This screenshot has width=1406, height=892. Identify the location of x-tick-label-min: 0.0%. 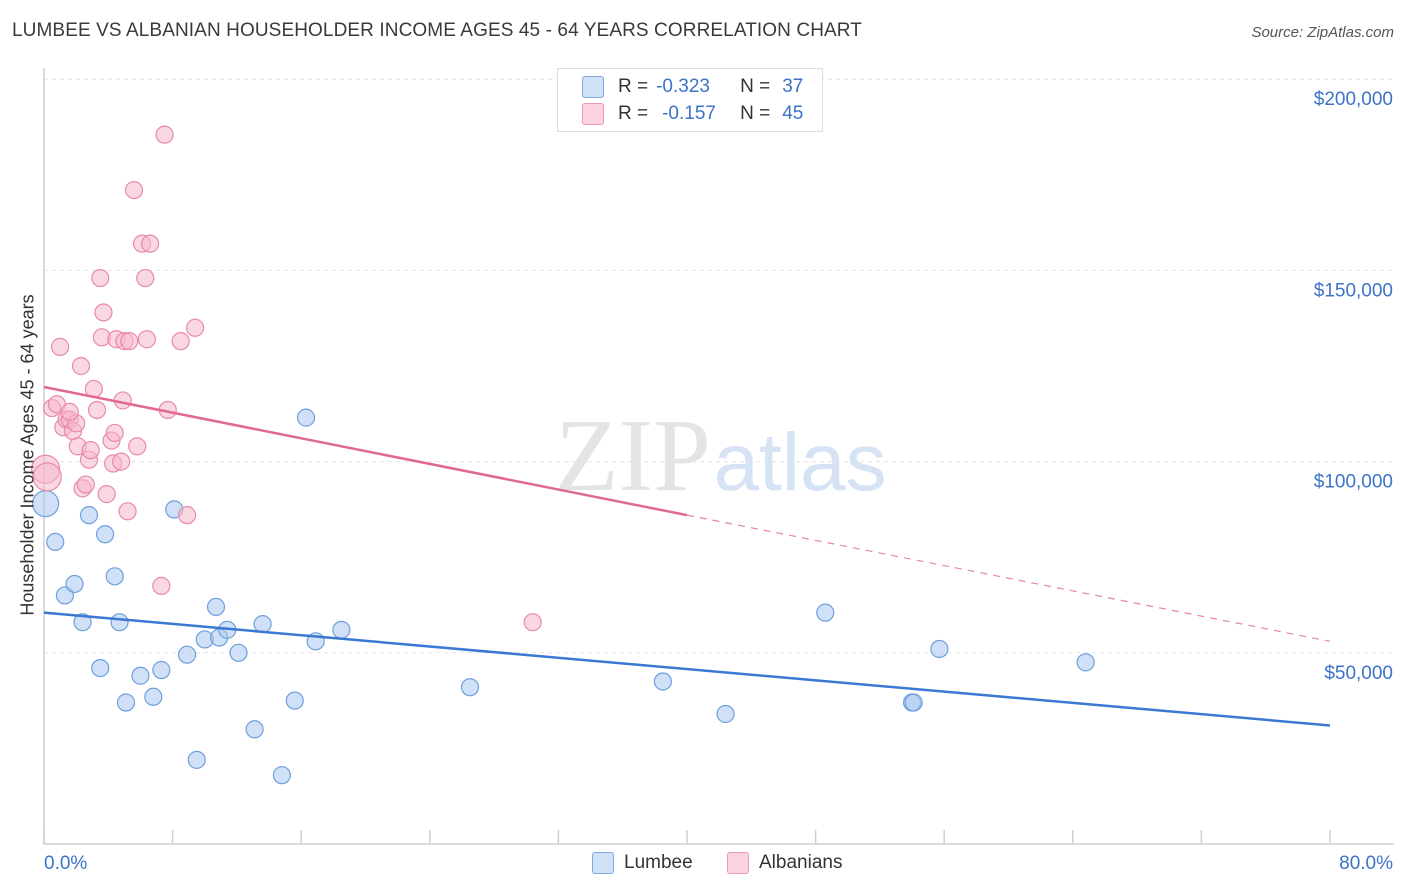
(65, 863).